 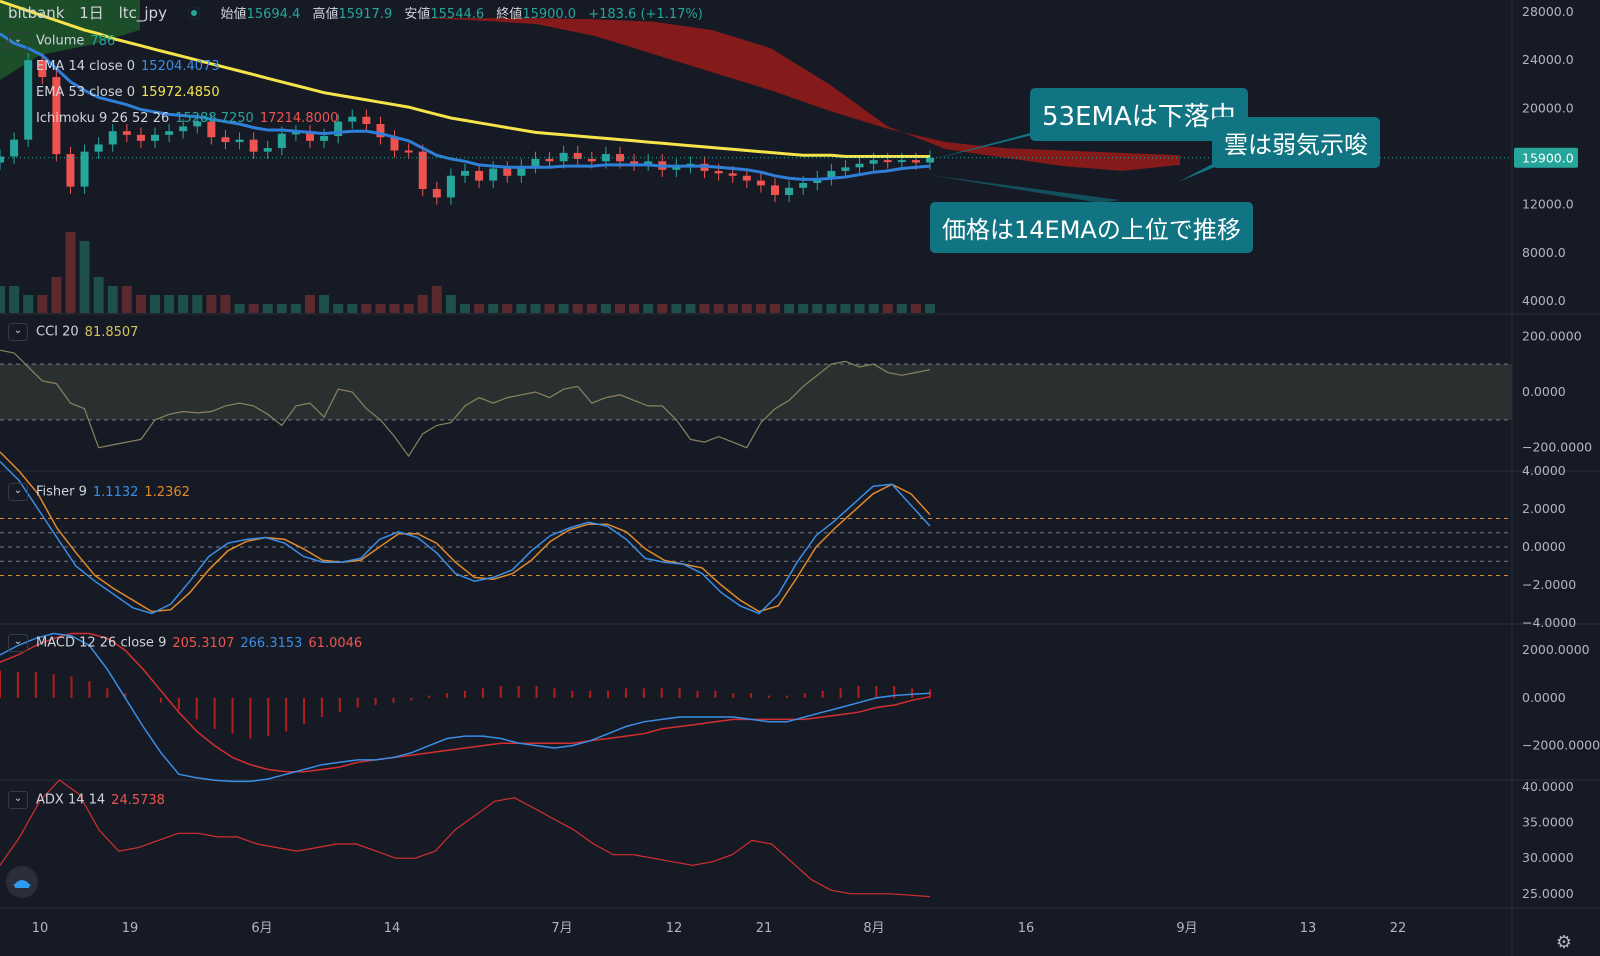 I want to click on fisher-trigger-line, so click(x=465, y=532).